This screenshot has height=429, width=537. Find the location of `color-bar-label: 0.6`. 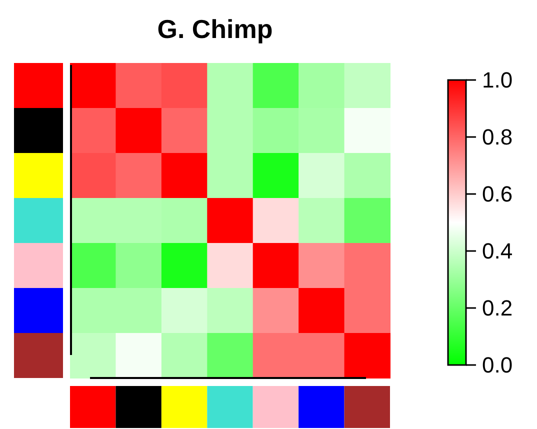

color-bar-label: 0.6 is located at coordinates (497, 194).